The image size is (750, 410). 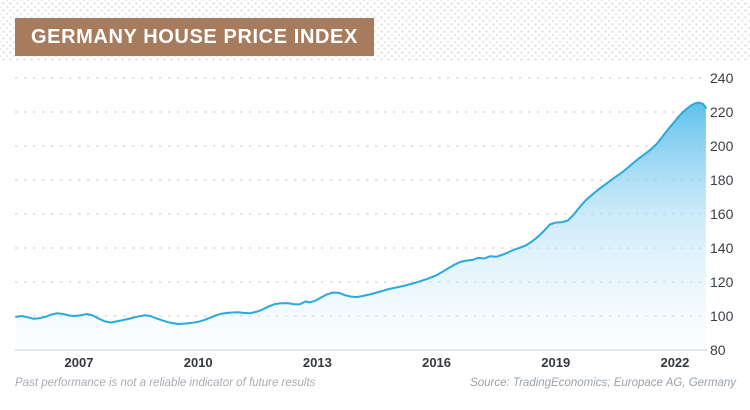 I want to click on y-tick-label-160: 160, so click(x=722, y=214).